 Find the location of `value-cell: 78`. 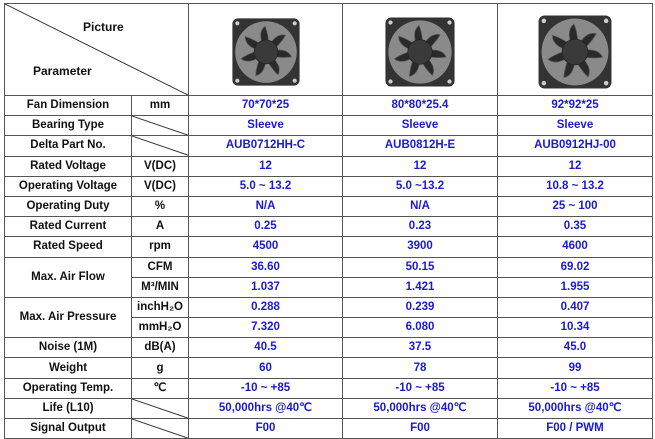

value-cell: 78 is located at coordinates (420, 368).